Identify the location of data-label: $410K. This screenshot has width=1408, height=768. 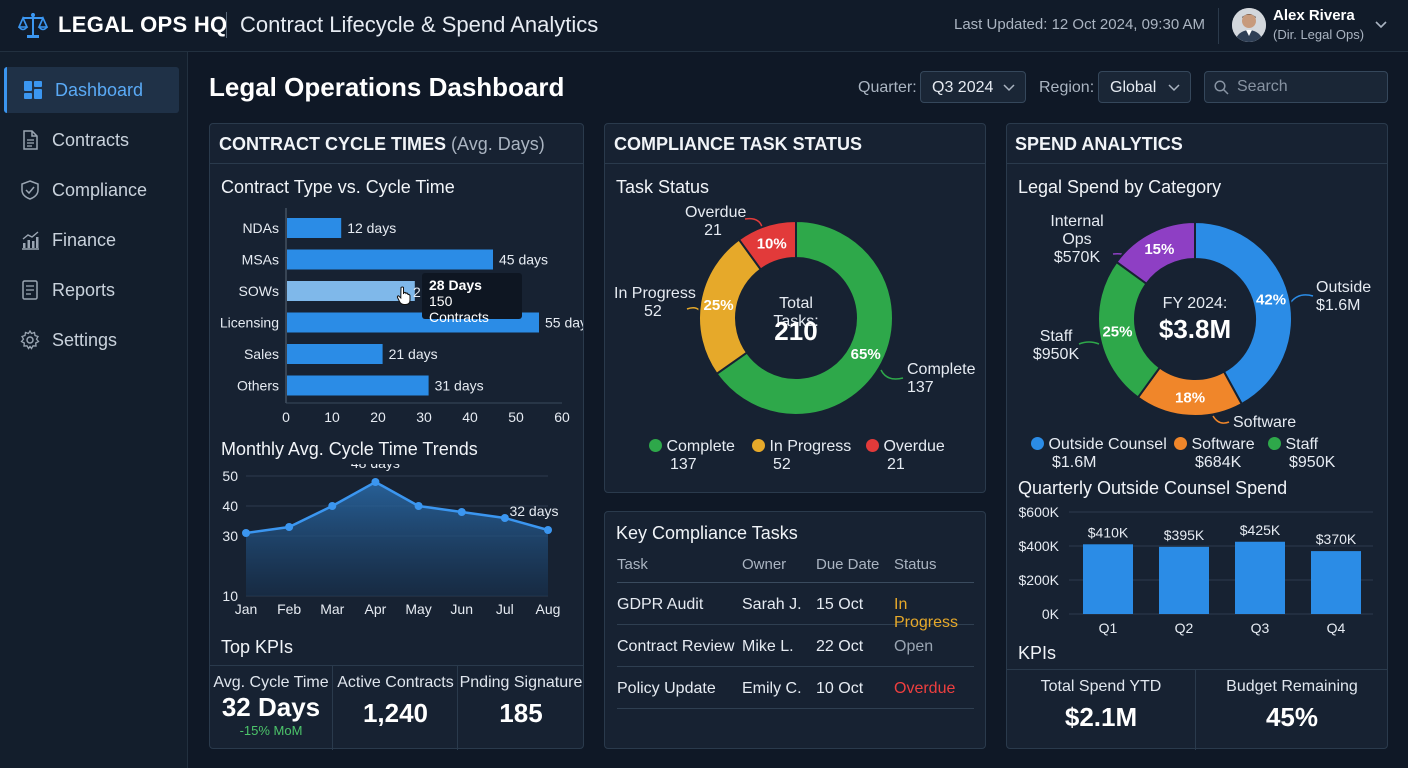
(1108, 532).